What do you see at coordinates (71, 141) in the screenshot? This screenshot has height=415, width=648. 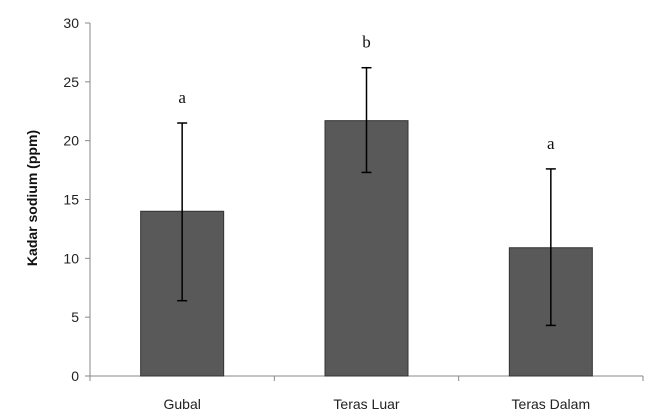 I see `y-tick-label: 20` at bounding box center [71, 141].